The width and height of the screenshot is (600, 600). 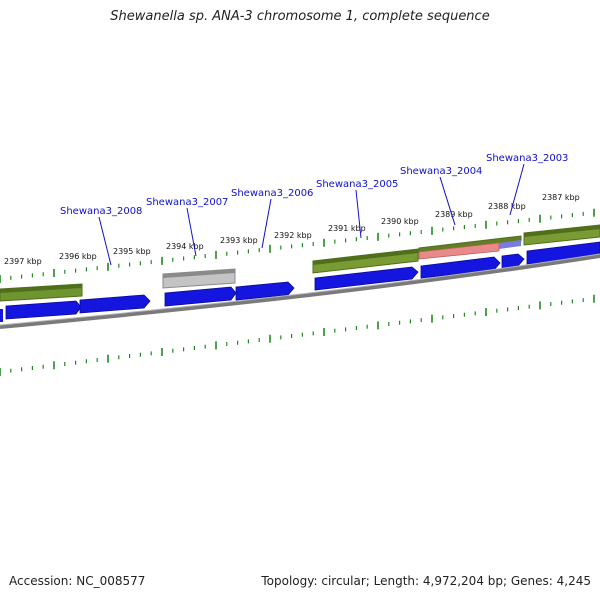 What do you see at coordinates (78, 256) in the screenshot?
I see `kbp-label: 2396 kbp` at bounding box center [78, 256].